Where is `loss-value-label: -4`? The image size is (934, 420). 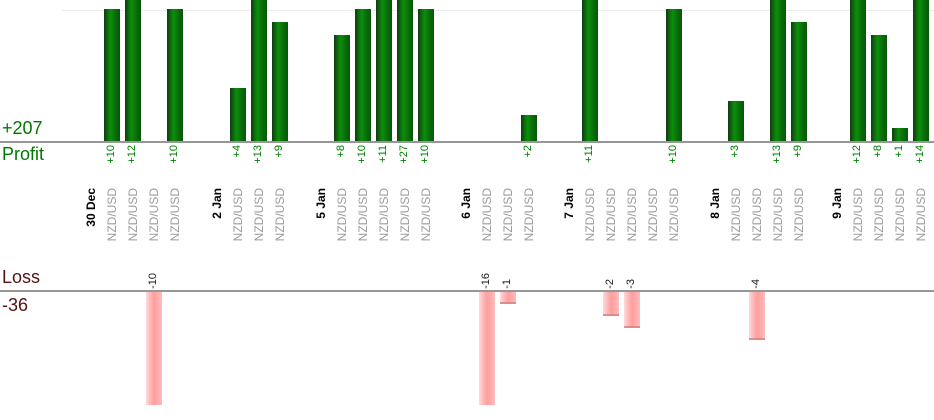
loss-value-label: -4 is located at coordinates (755, 284).